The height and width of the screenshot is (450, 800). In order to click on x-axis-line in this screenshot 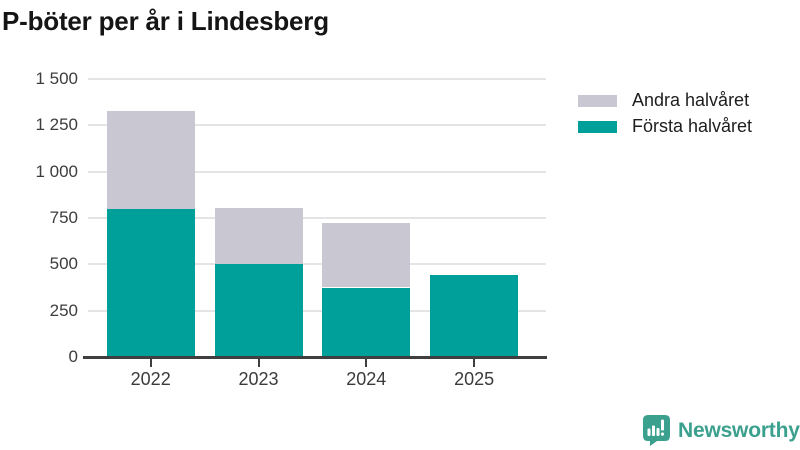, I will do `click(315, 357)`.